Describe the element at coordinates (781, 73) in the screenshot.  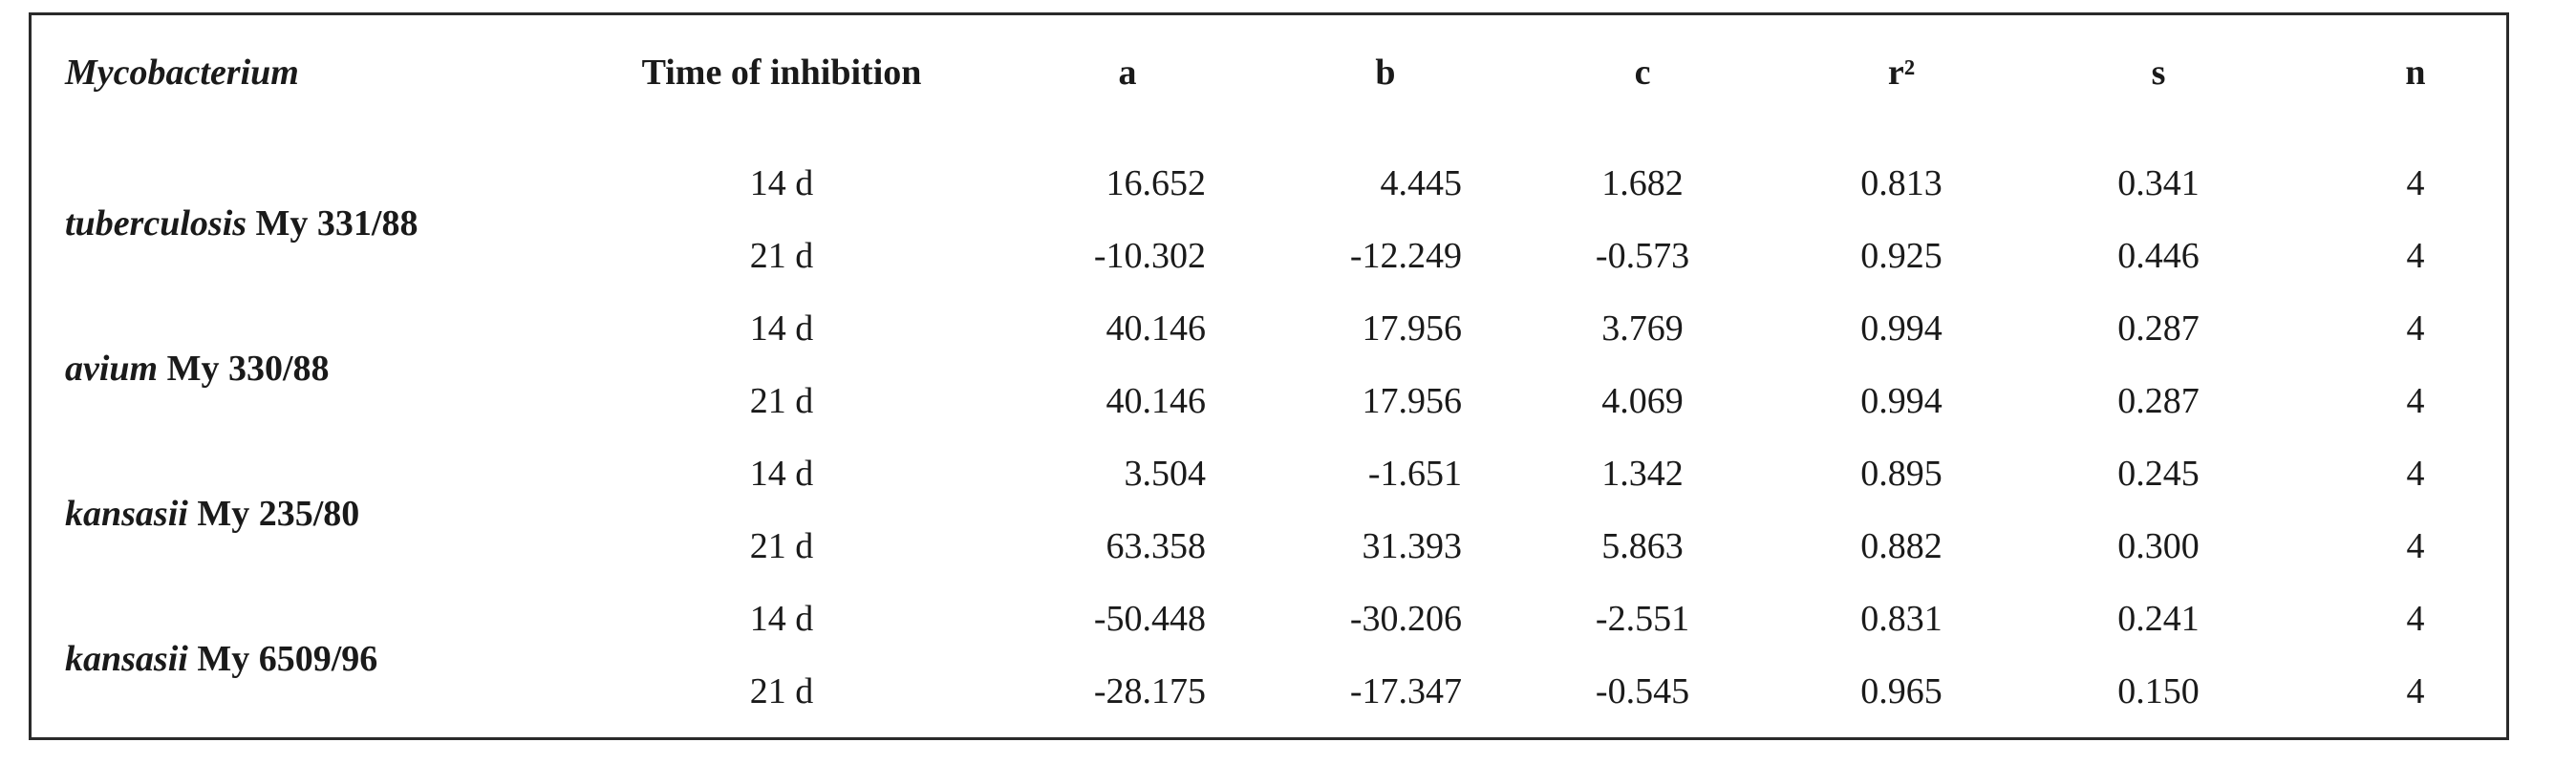
I see `header-time: Time of inhibition` at that location.